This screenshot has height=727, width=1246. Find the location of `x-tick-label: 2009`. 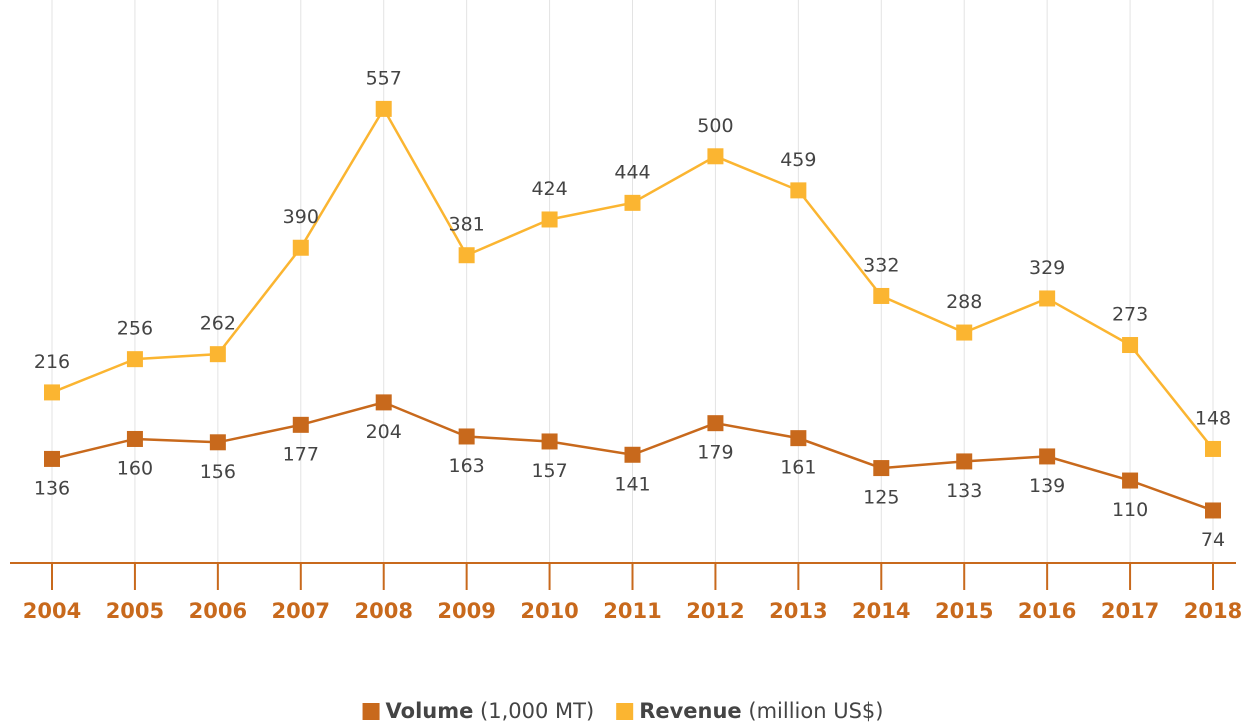

x-tick-label: 2009 is located at coordinates (466, 611).